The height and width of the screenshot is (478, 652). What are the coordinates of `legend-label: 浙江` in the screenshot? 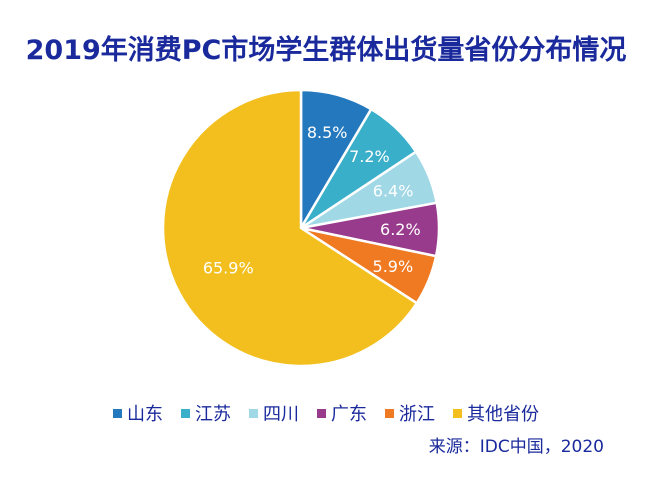 It's located at (417, 414).